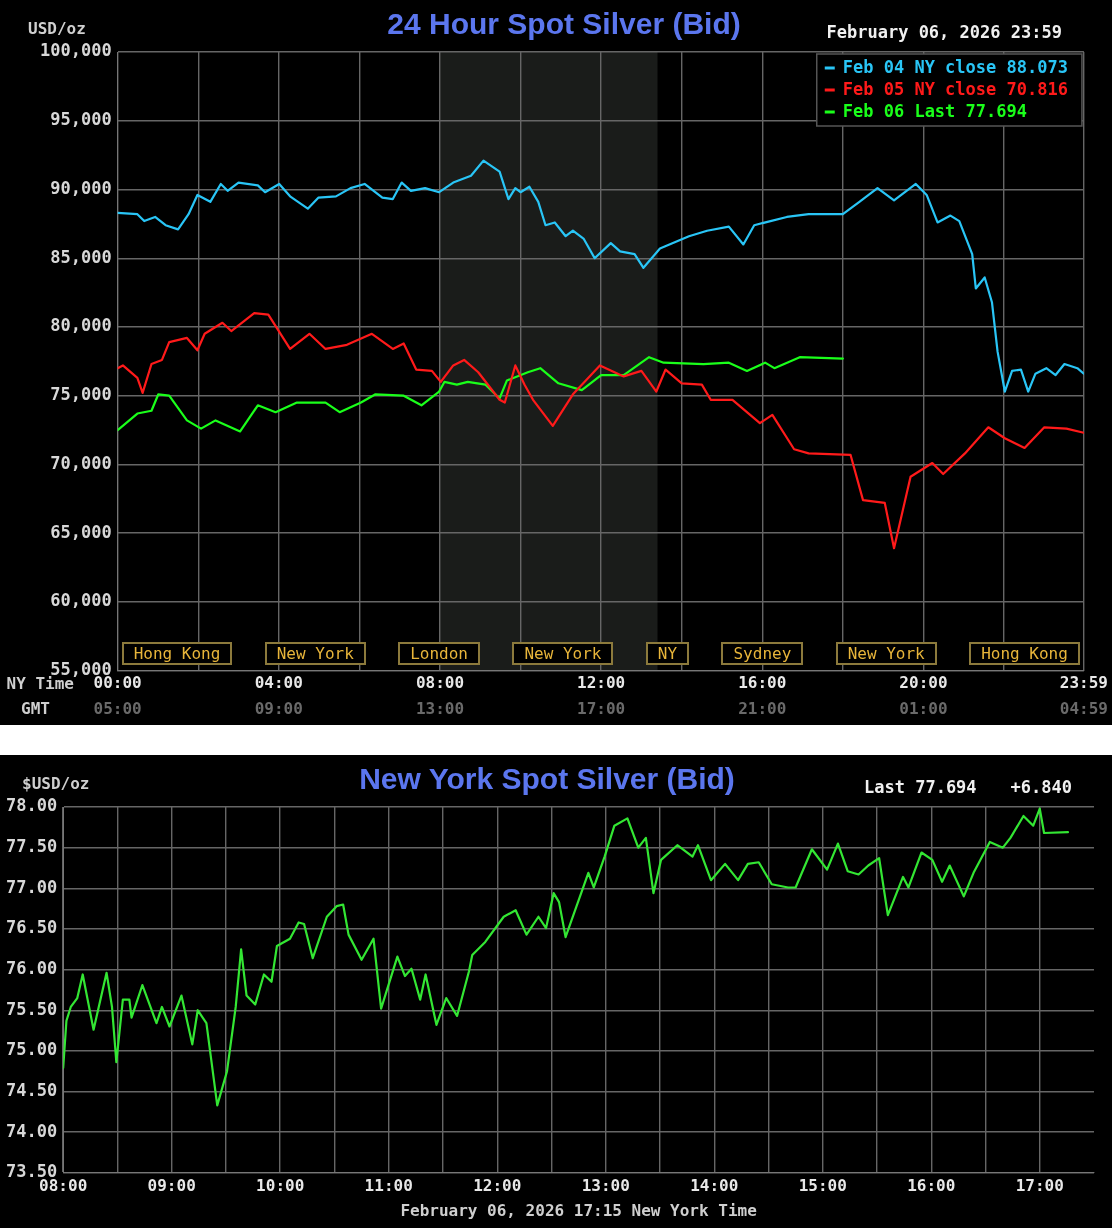 This screenshot has height=1228, width=1112. I want to click on y-tick-label: 75.50, so click(31, 1008).